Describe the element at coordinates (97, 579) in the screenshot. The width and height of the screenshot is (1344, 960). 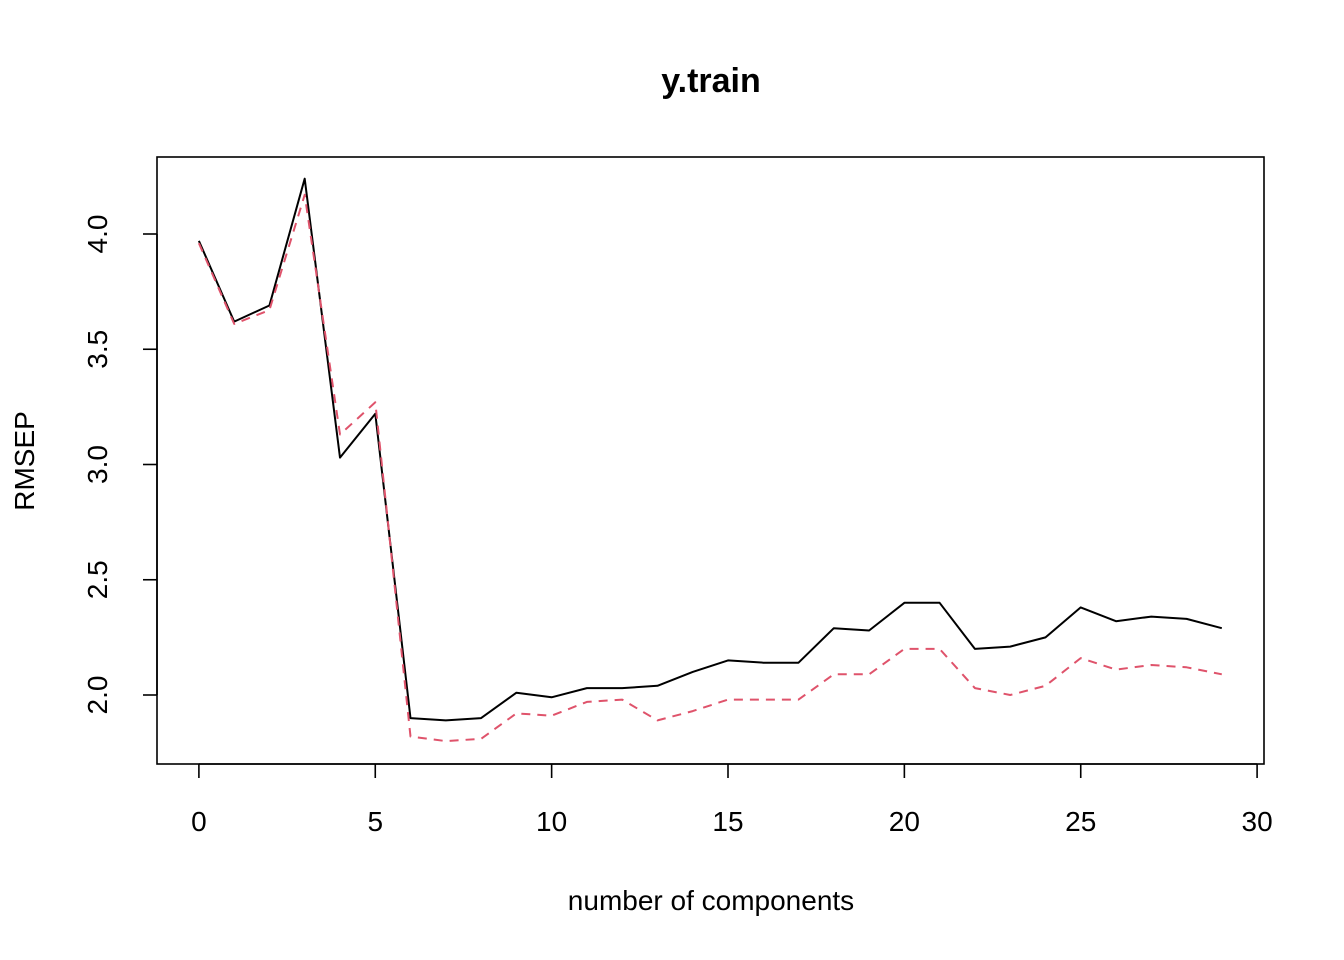
I see `y-tick-label: 2.5` at that location.